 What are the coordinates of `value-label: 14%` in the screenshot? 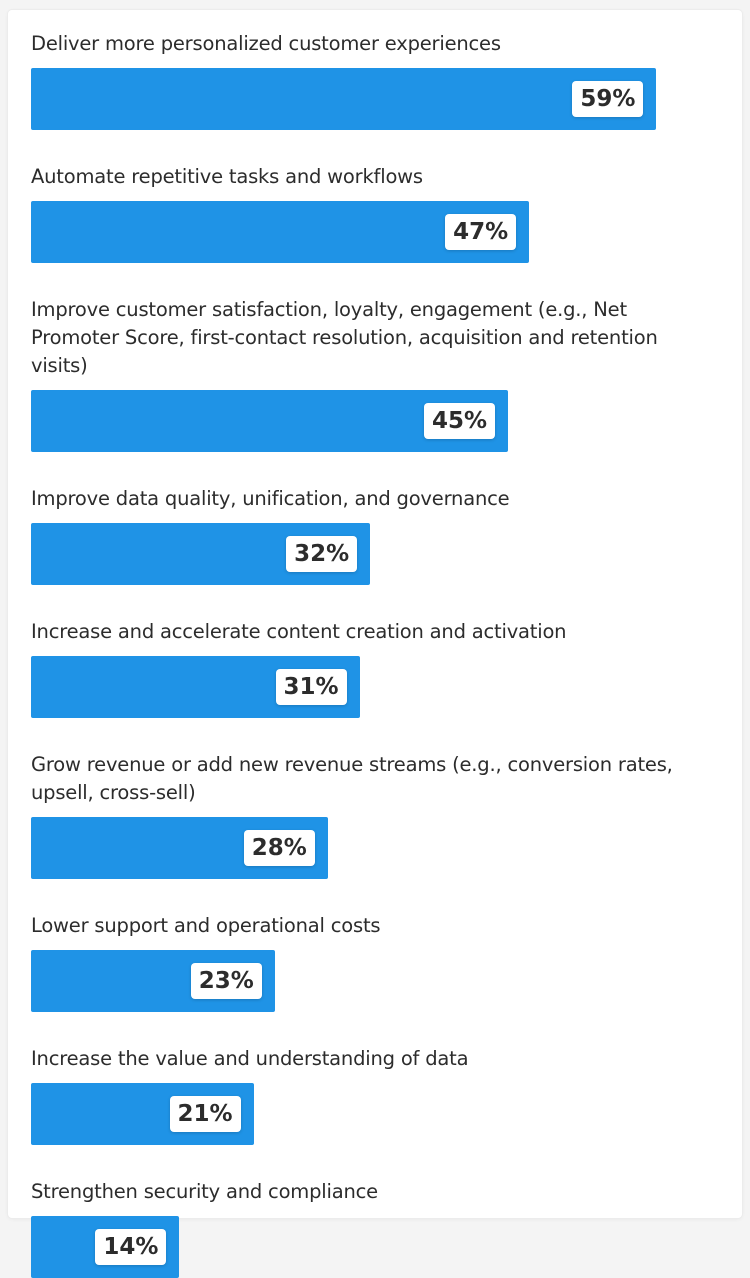 It's located at (131, 1247).